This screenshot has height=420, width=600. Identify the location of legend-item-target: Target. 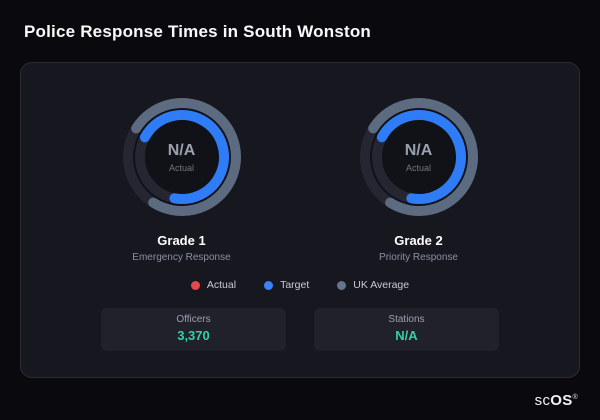
(286, 285).